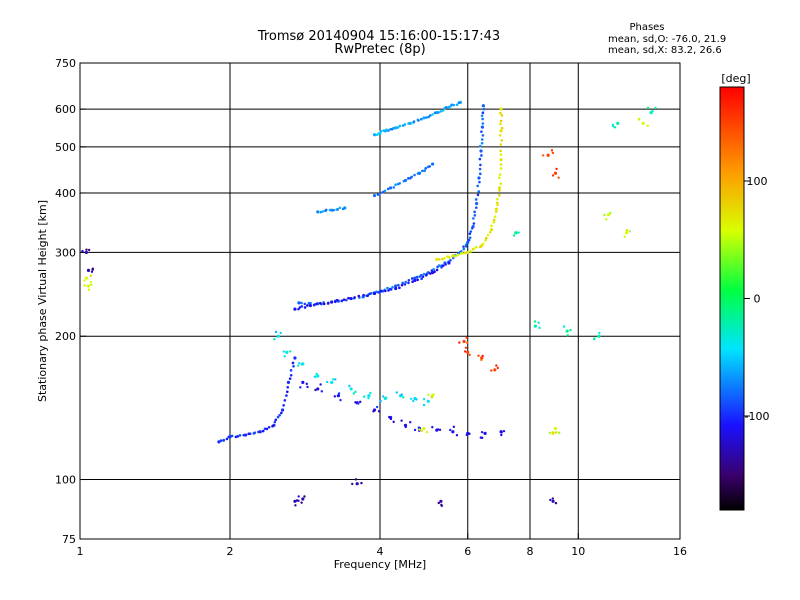 The height and width of the screenshot is (600, 800). Describe the element at coordinates (757, 181) in the screenshot. I see `colorbar-tick-label: 100` at that location.